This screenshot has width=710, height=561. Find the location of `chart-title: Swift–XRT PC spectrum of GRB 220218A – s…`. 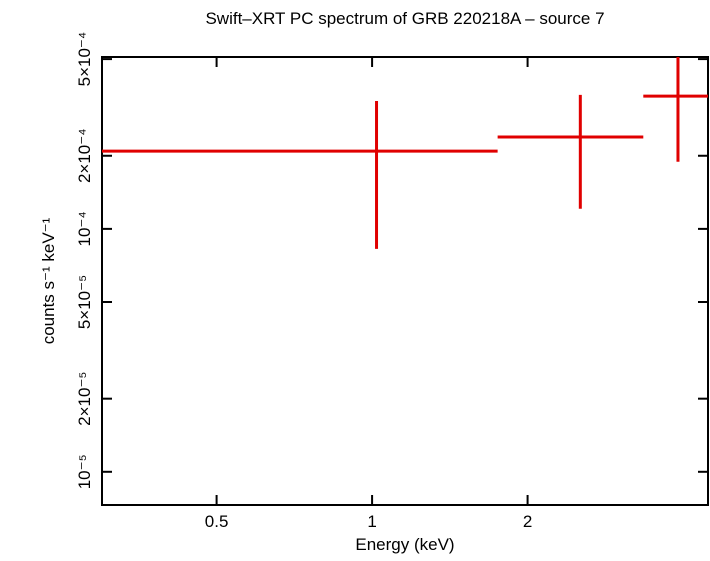

chart-title: Swift–XRT PC spectrum of GRB 220218A – s… is located at coordinates (404, 18).